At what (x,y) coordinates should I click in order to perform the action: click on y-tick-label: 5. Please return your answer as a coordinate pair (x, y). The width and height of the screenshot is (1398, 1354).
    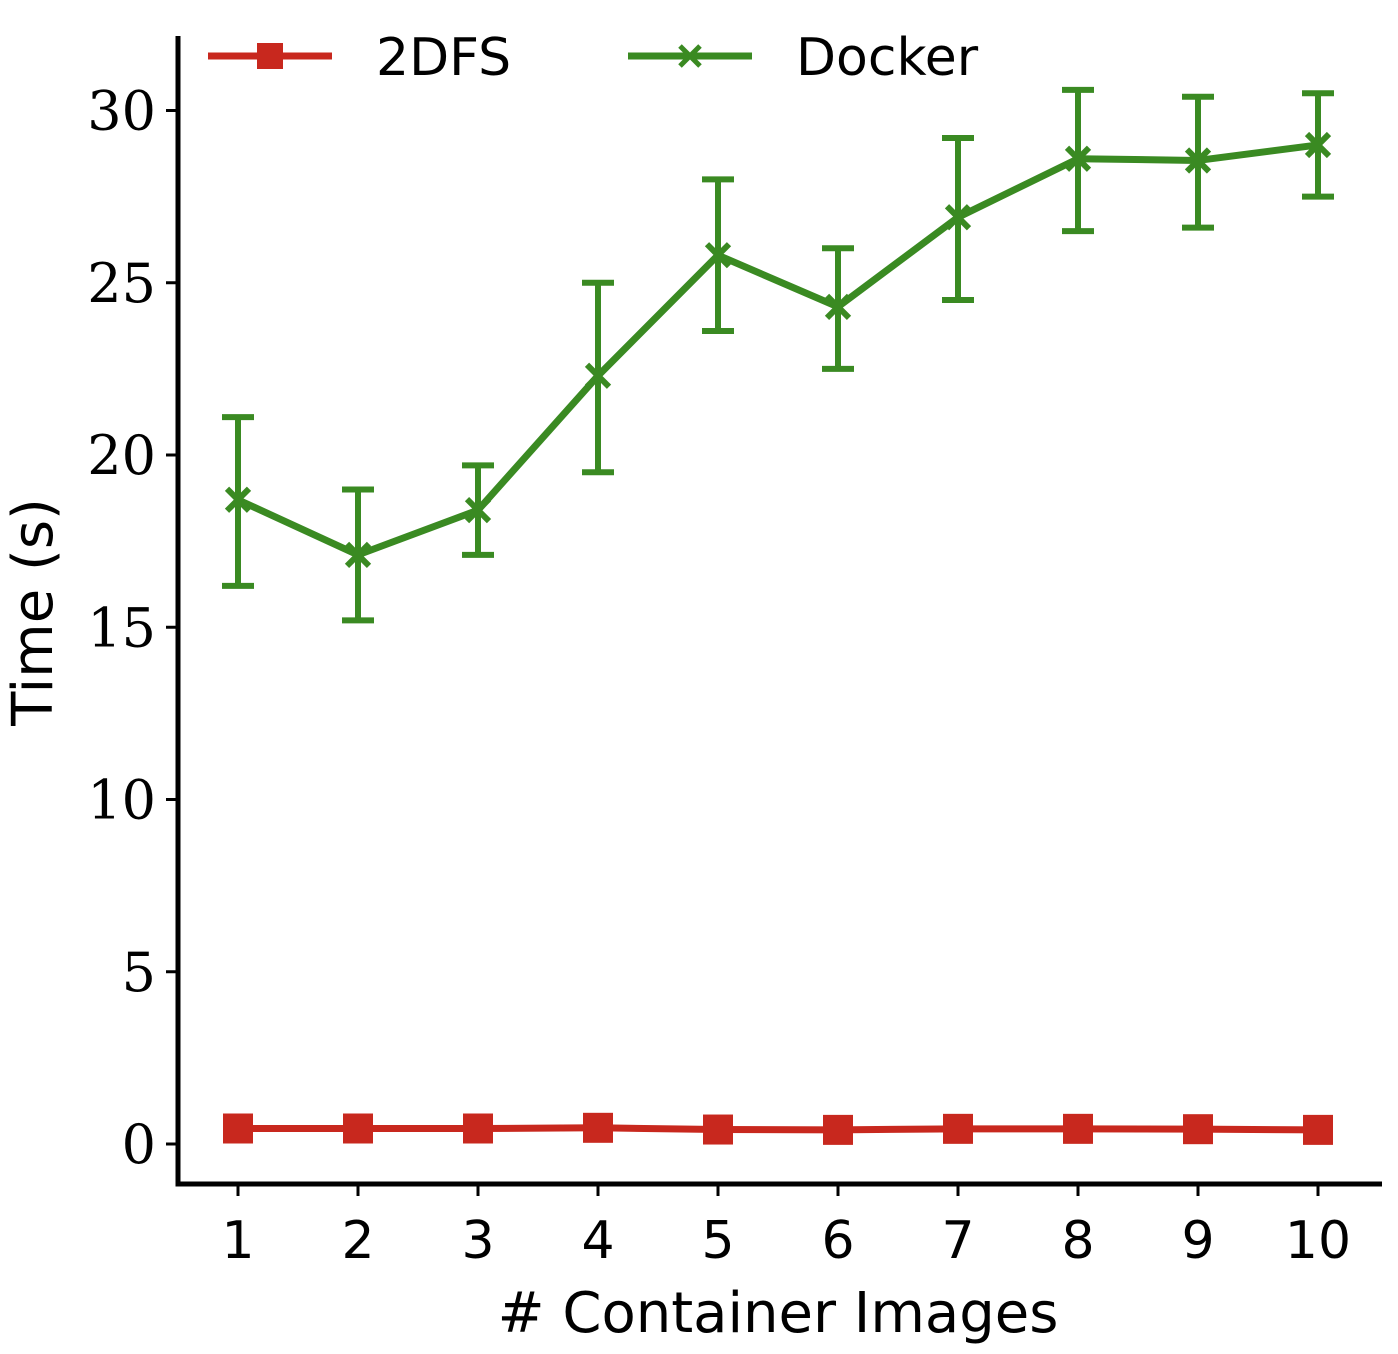
    Looking at the image, I should click on (139, 972).